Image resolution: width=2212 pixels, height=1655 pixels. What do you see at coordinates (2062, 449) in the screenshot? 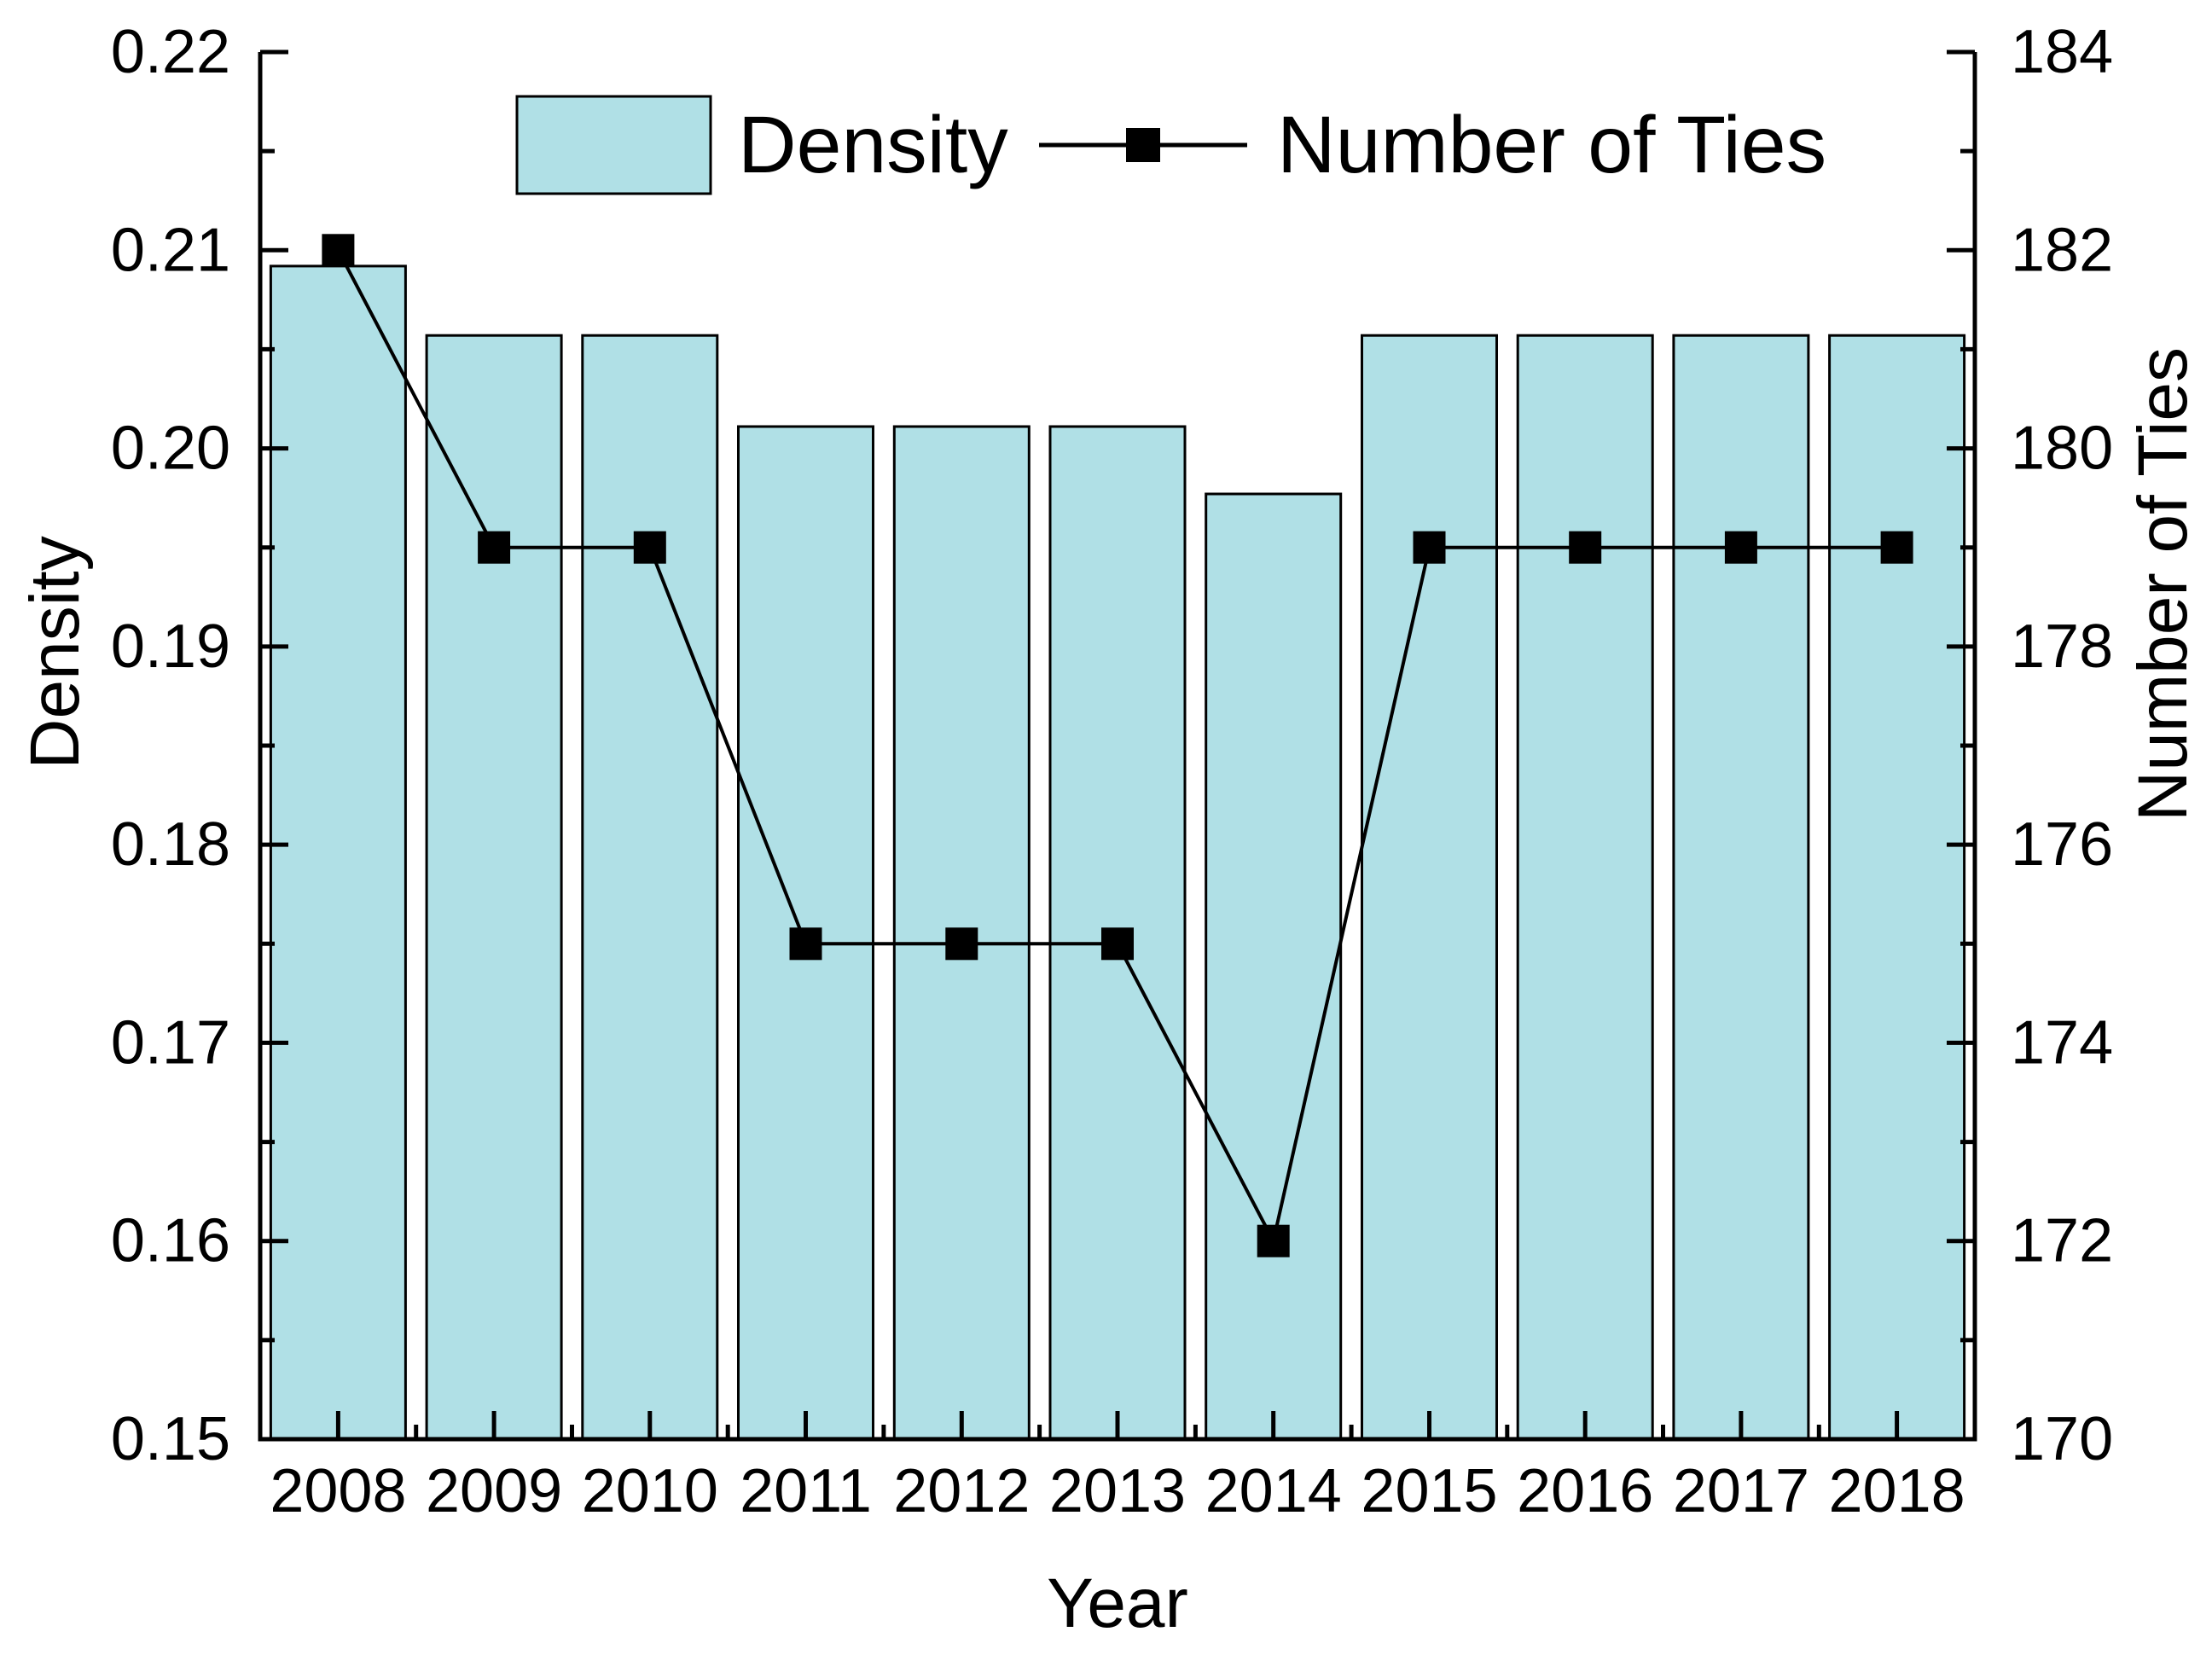
I see `right-axis-tick-label: 180` at bounding box center [2062, 449].